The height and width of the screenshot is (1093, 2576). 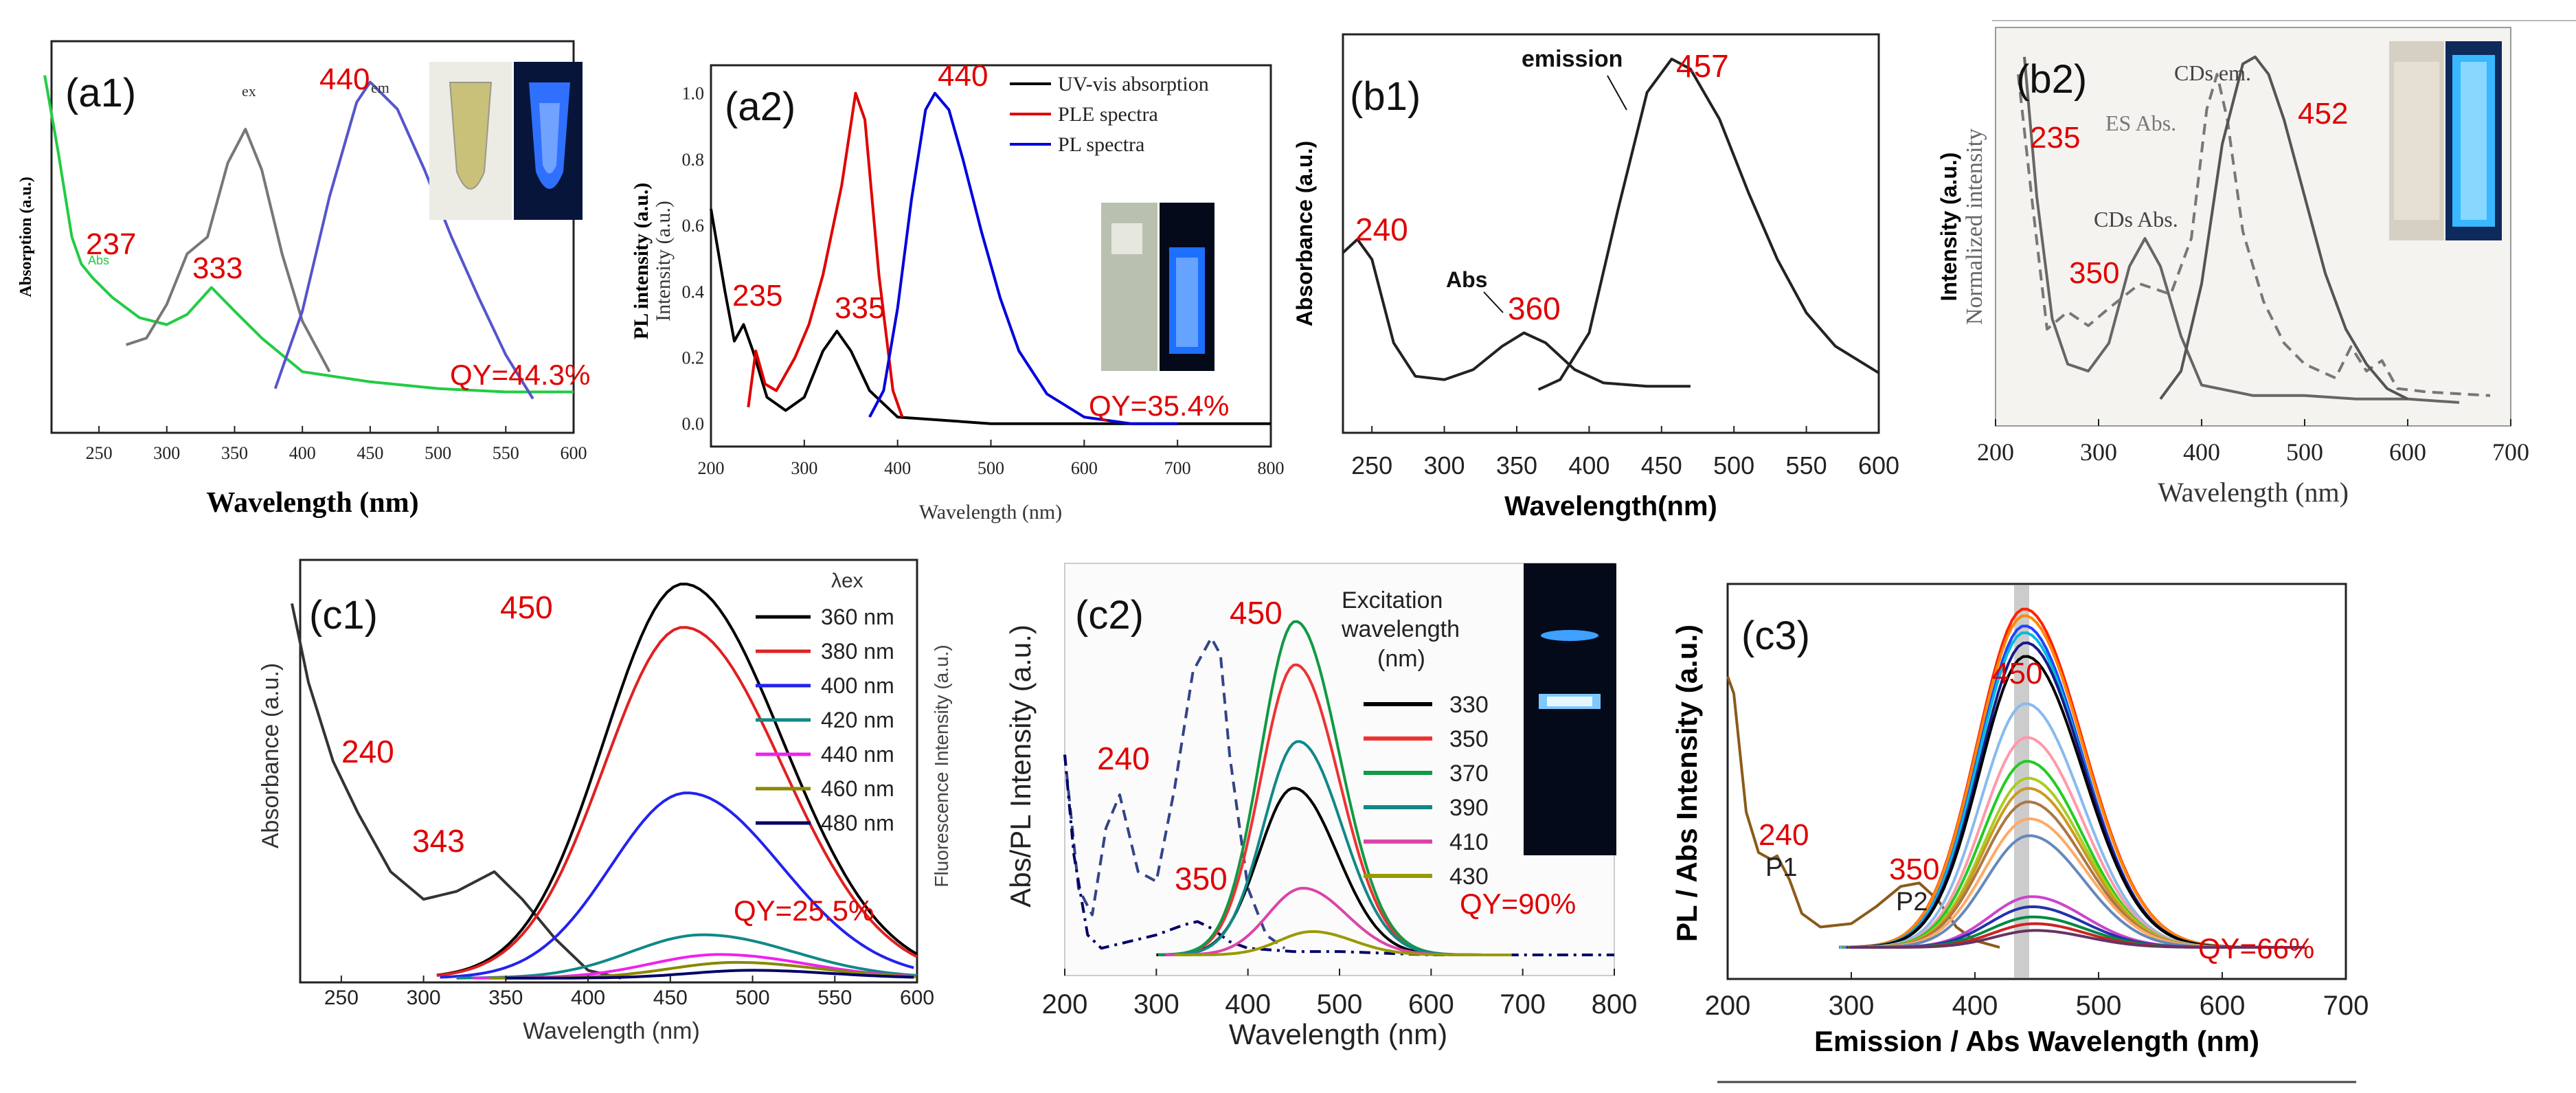 I want to click on c2-x-tick-label: 300, so click(x=1156, y=1004).